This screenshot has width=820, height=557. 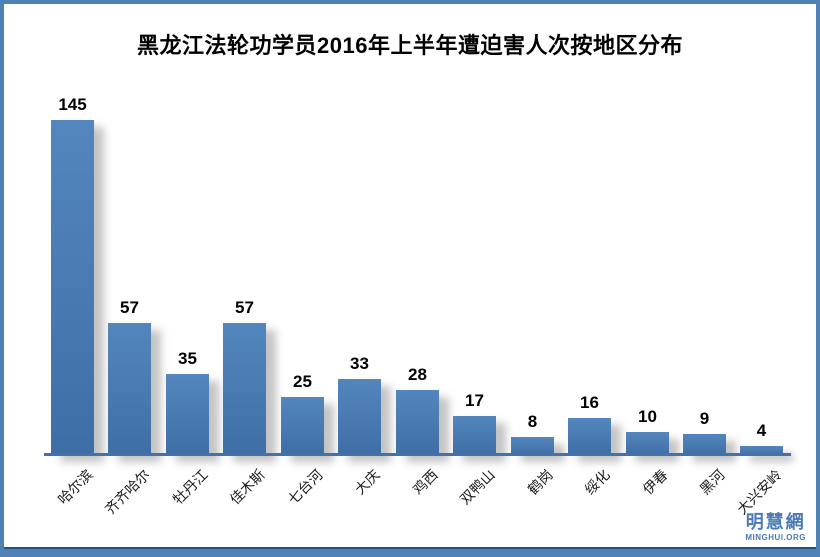 I want to click on bar-value-label: 9, so click(x=704, y=418).